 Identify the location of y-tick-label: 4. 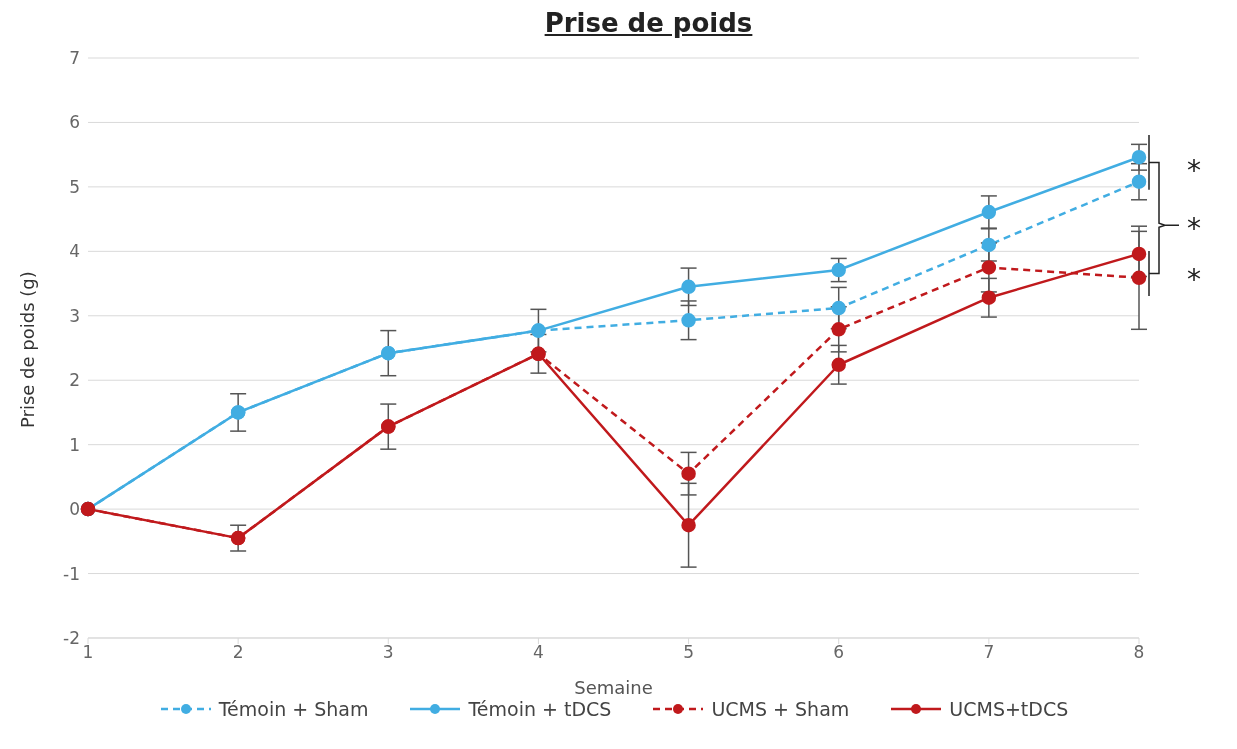
(74, 251).